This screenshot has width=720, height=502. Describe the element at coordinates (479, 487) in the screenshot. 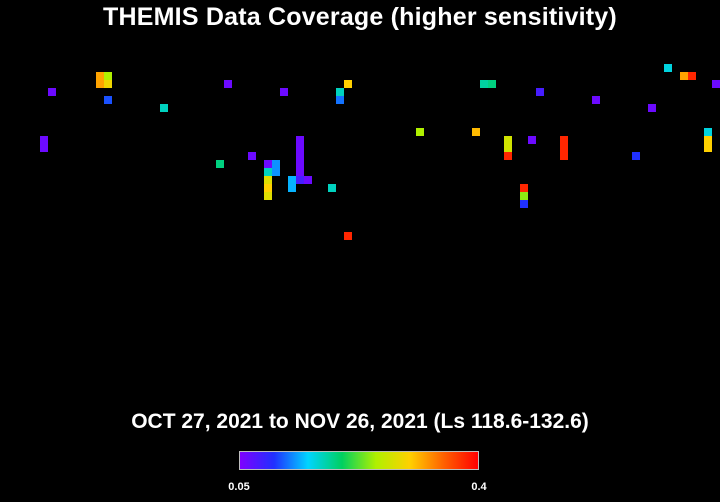

I see `colorbar-max-label: 0.4` at that location.